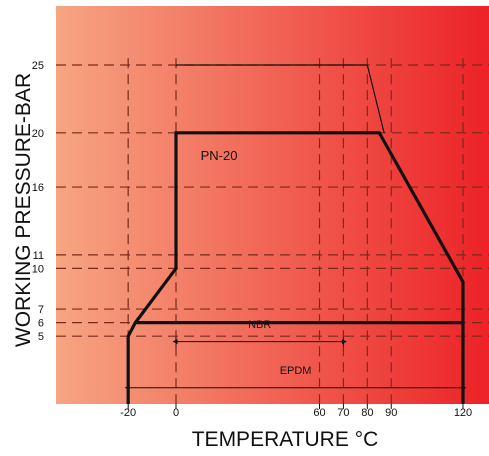 This screenshot has height=456, width=489. I want to click on x-tick-label-90: 90, so click(391, 413).